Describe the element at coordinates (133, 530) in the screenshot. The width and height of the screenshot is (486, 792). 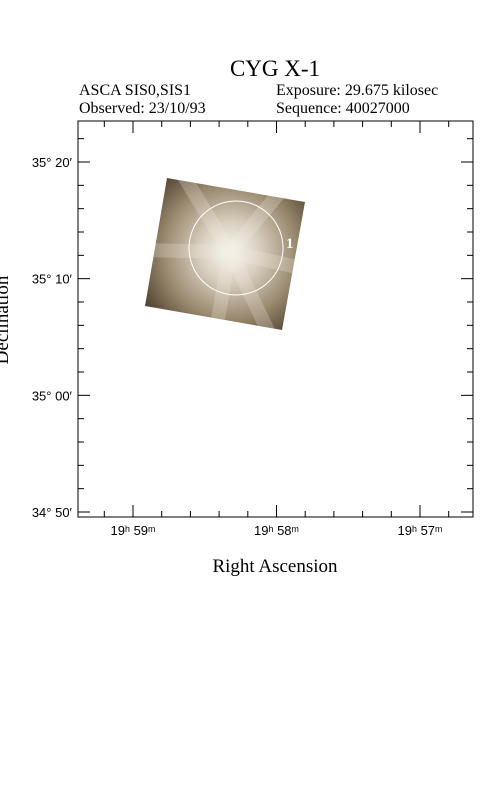
I see `x-tick-label: 19ʰ 59ᵐ` at that location.